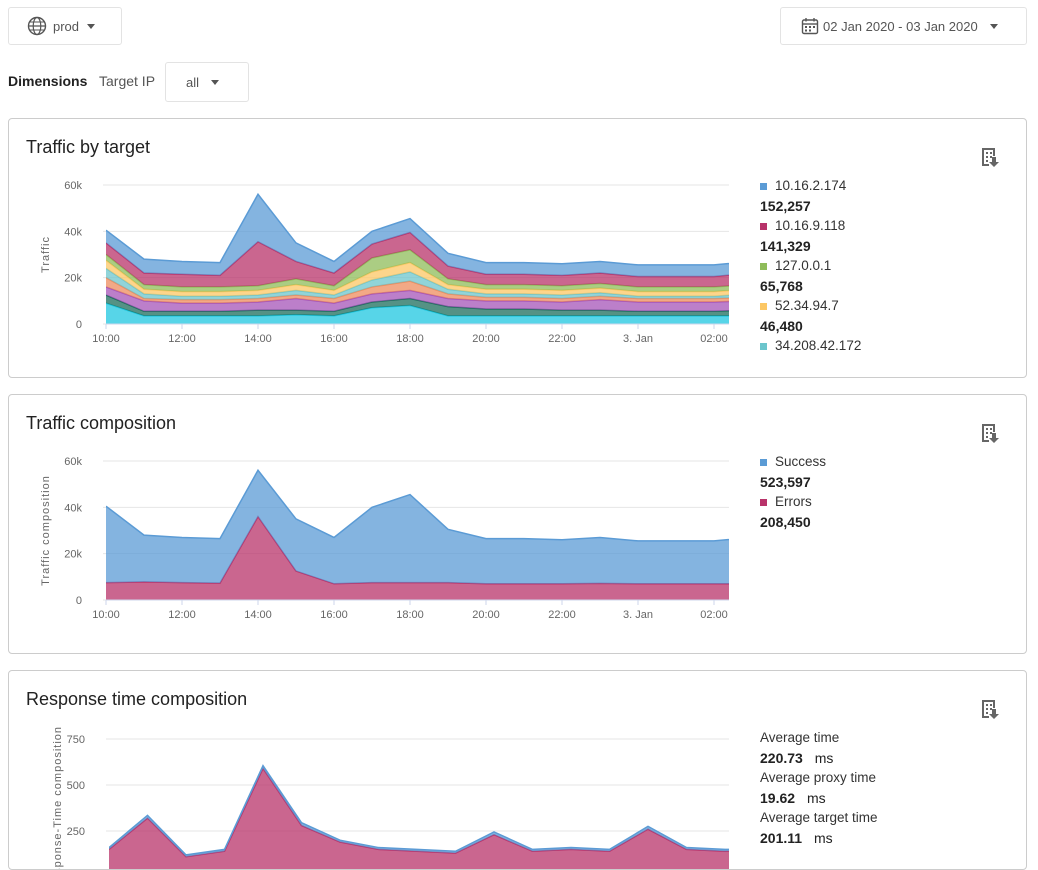 The height and width of the screenshot is (870, 1038). Describe the element at coordinates (810, 26) in the screenshot. I see `calendar-icon` at that location.